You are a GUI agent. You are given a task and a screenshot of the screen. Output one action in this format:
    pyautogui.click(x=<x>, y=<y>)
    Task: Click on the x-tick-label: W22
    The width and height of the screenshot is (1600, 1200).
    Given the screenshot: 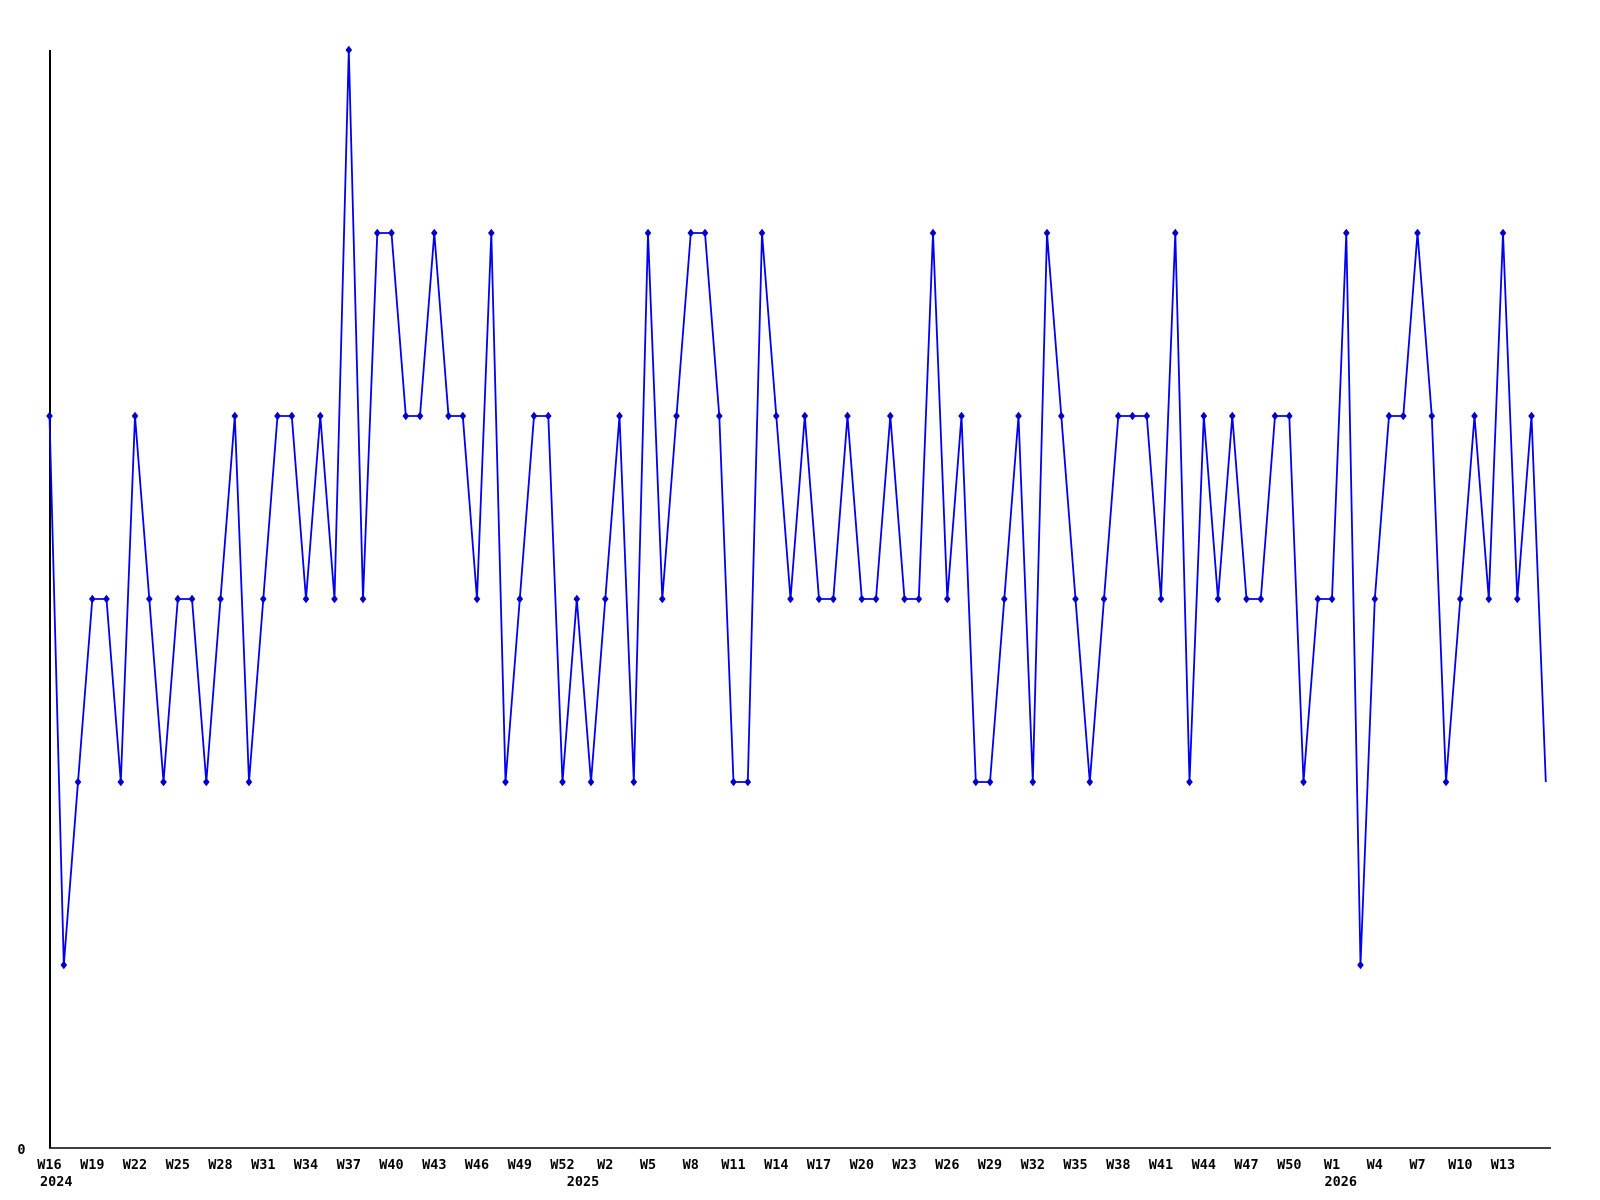 What is the action you would take?
    pyautogui.click(x=135, y=1165)
    